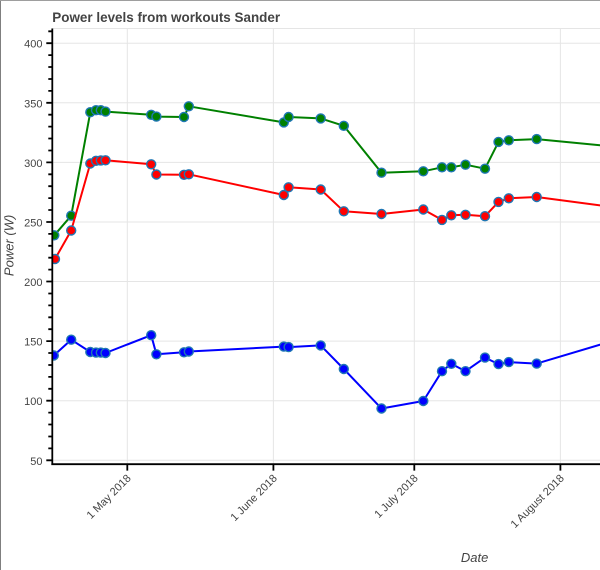 This screenshot has height=570, width=600. Describe the element at coordinates (33, 402) in the screenshot. I see `svg-text: 100` at that location.